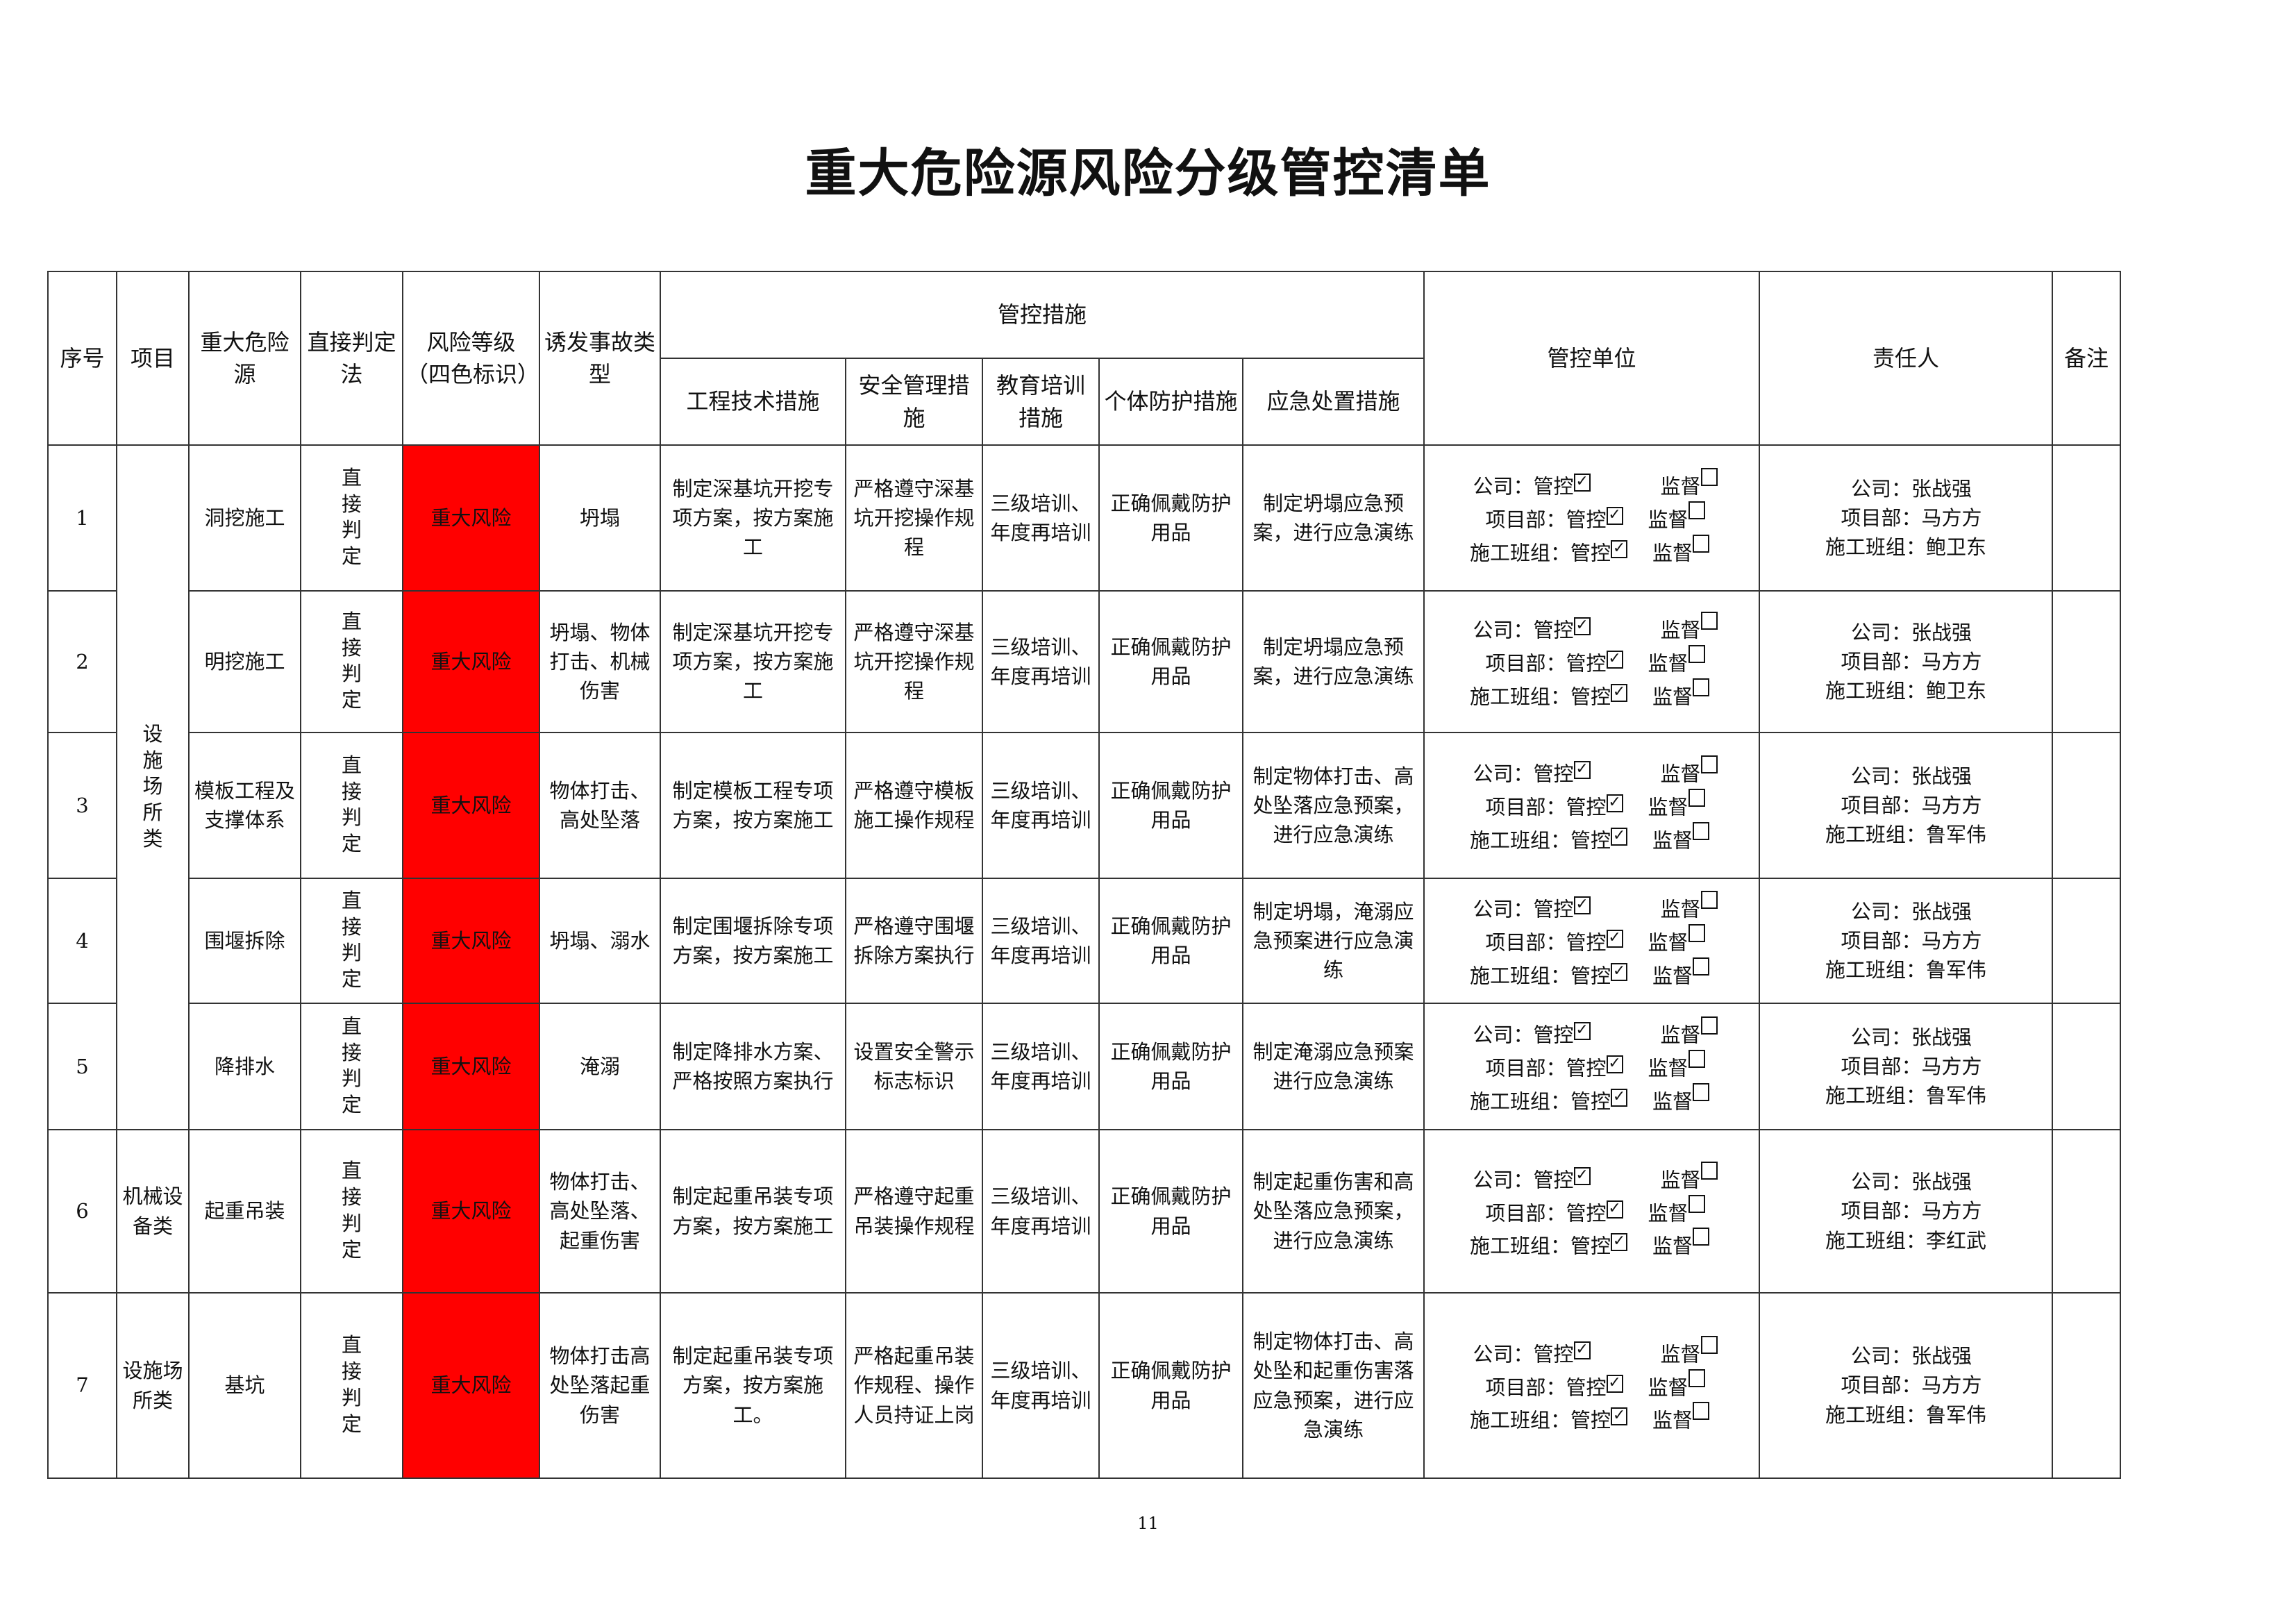  Describe the element at coordinates (1591, 1067) in the screenshot. I see `unit-line: 项目部：管控 ✓ 监督` at that location.